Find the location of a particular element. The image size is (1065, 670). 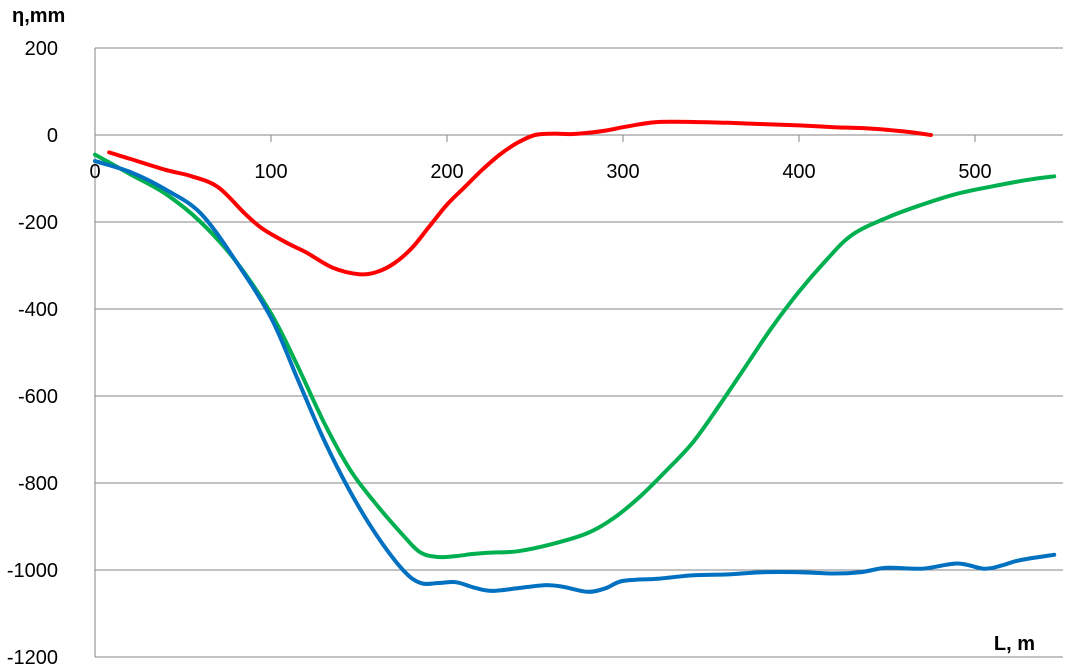

x-tick-label: 100 is located at coordinates (270, 172).